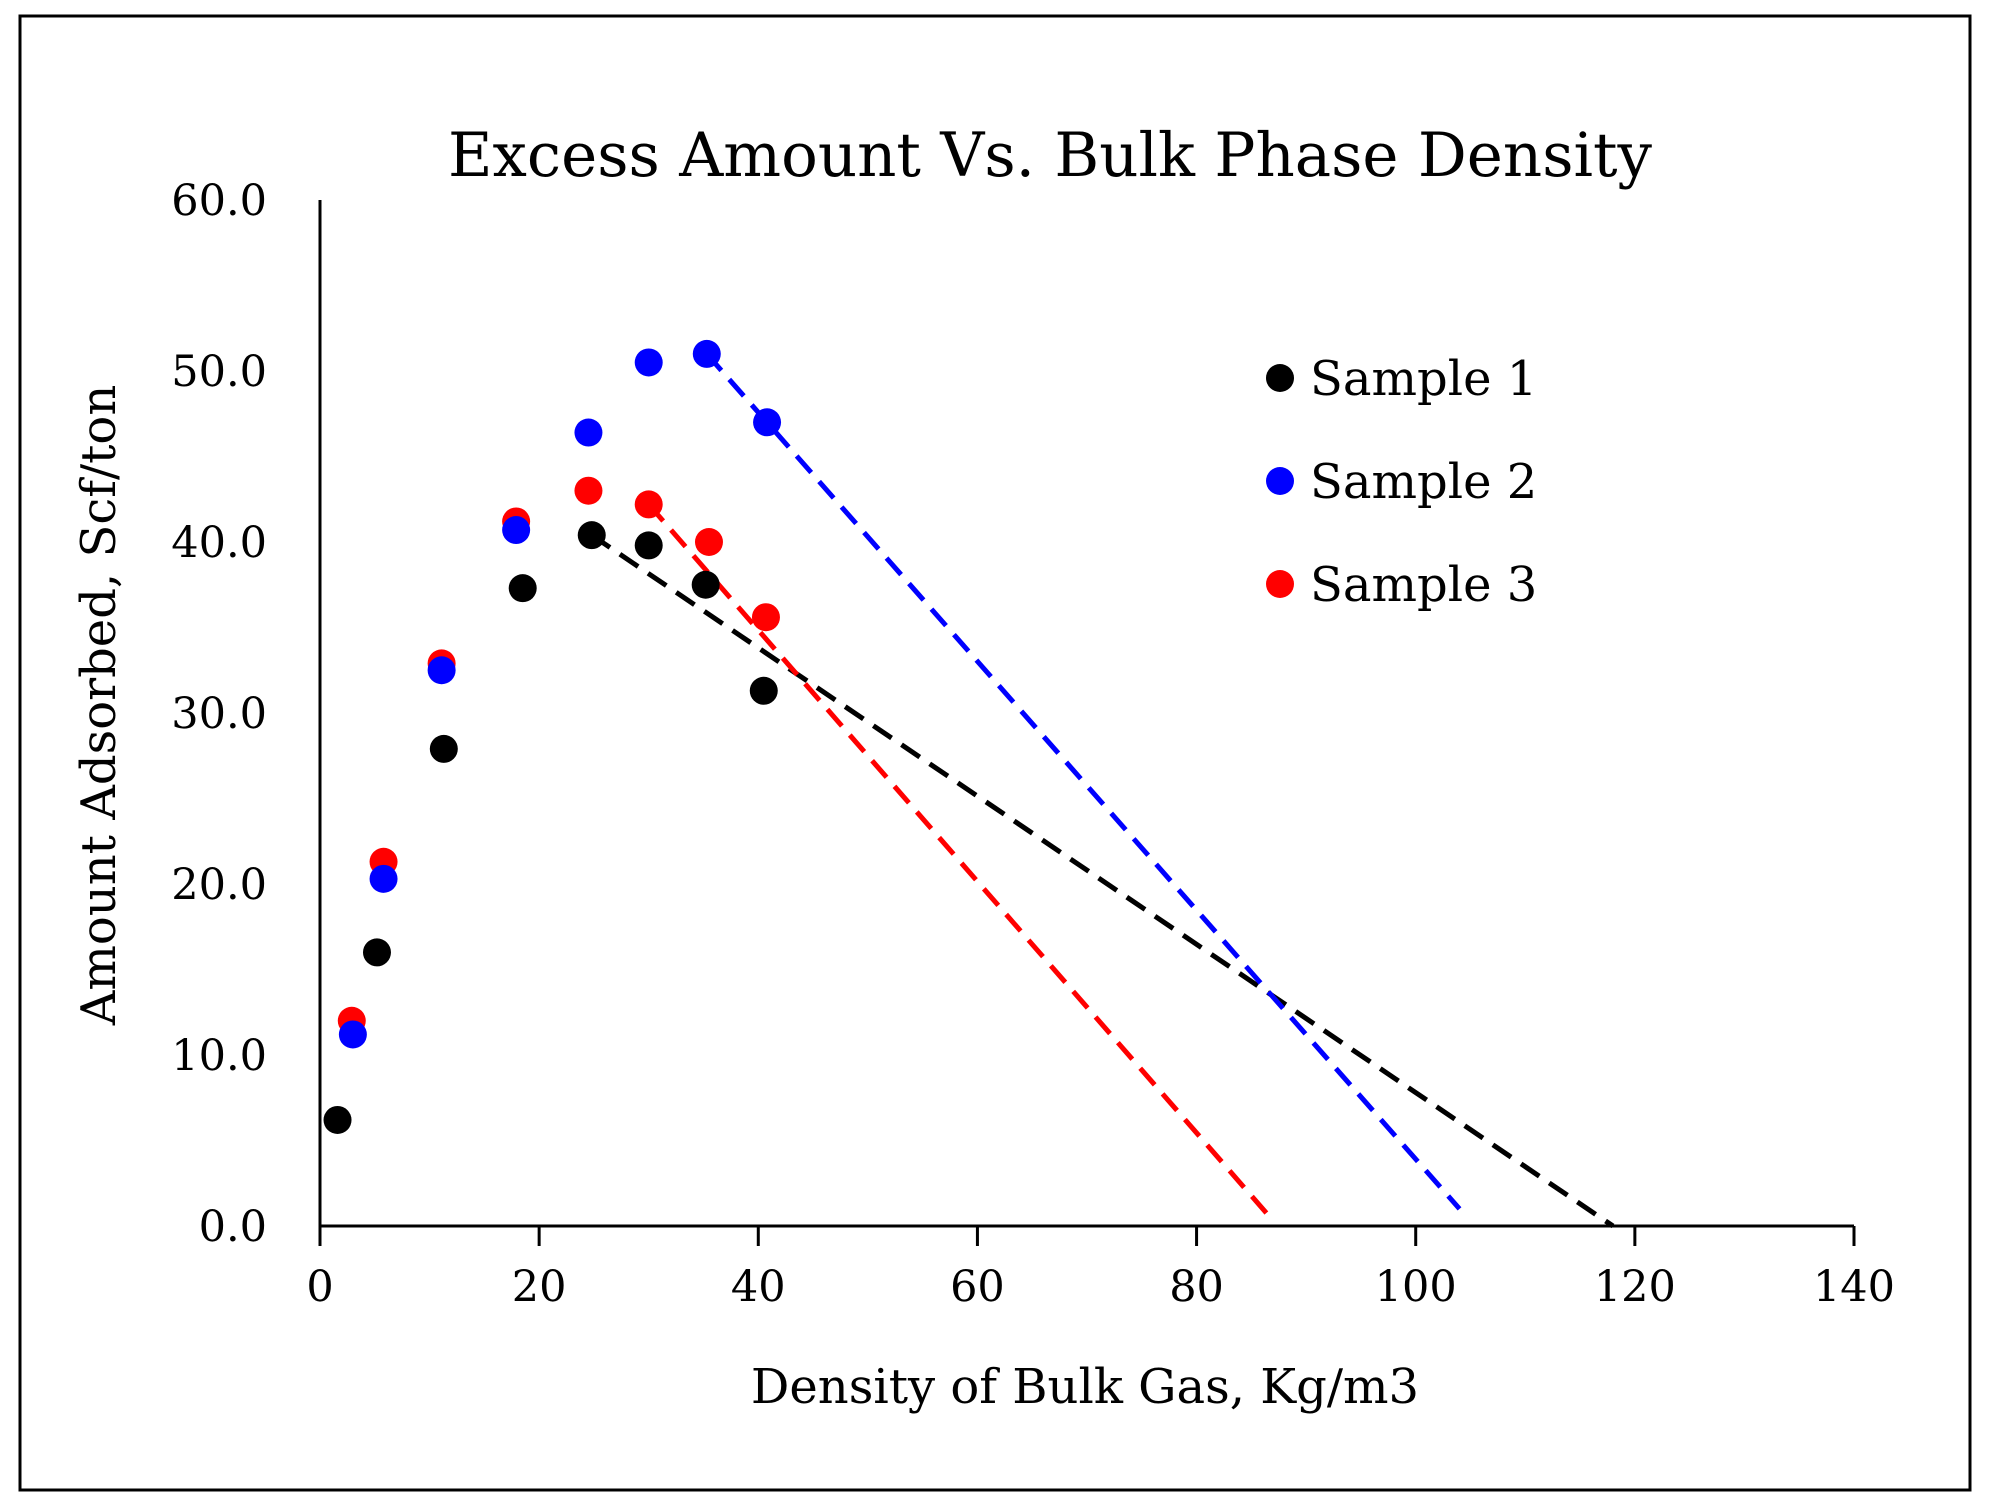 This screenshot has width=1989, height=1507. I want to click on x-tick-label: 140, so click(1854, 1287).